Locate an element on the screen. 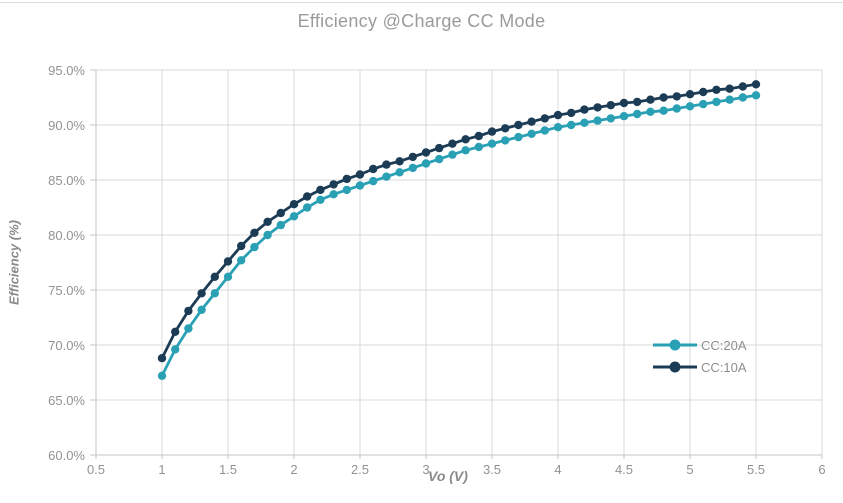  y-tick-label: 85.0% is located at coordinates (66, 180).